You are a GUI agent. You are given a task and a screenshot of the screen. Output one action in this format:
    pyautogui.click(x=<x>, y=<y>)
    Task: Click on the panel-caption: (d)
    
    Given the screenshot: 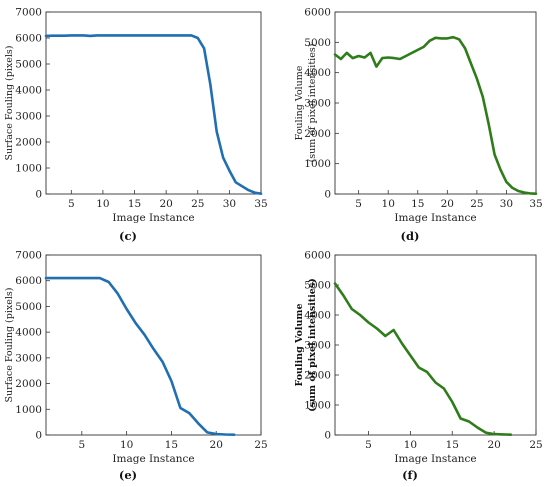 What is the action you would take?
    pyautogui.click(x=410, y=236)
    